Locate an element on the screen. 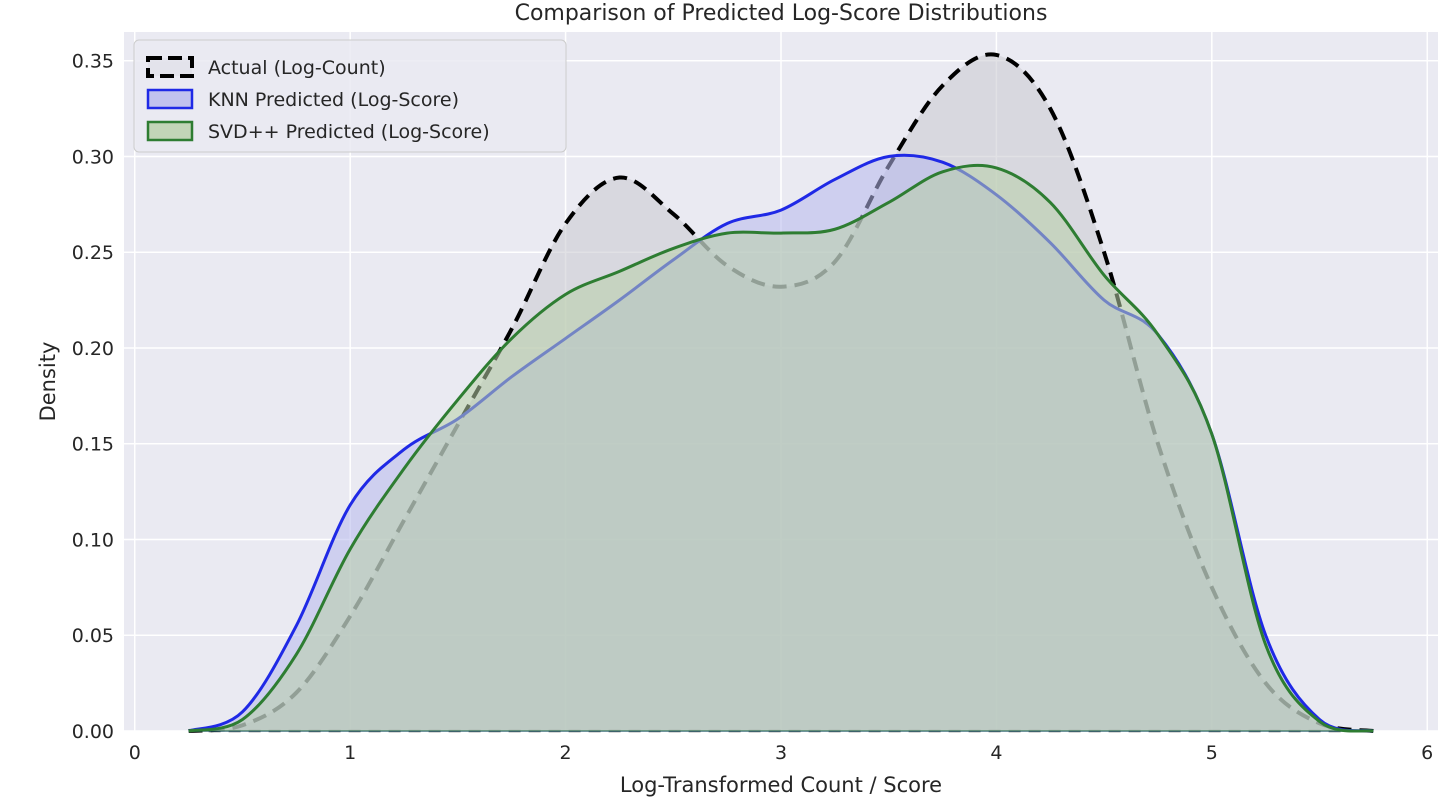 The width and height of the screenshot is (1448, 812). knn-legend-label: KNN Predicted (Log-Score) is located at coordinates (333, 100).